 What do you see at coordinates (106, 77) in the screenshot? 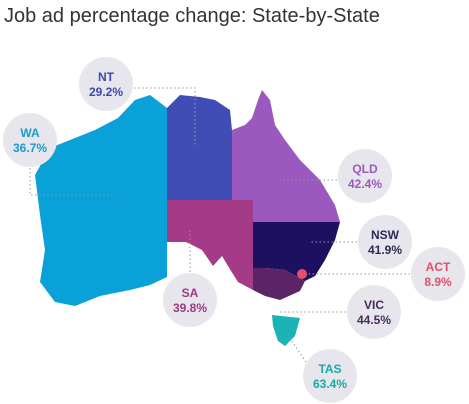
I see `state-name: NT` at bounding box center [106, 77].